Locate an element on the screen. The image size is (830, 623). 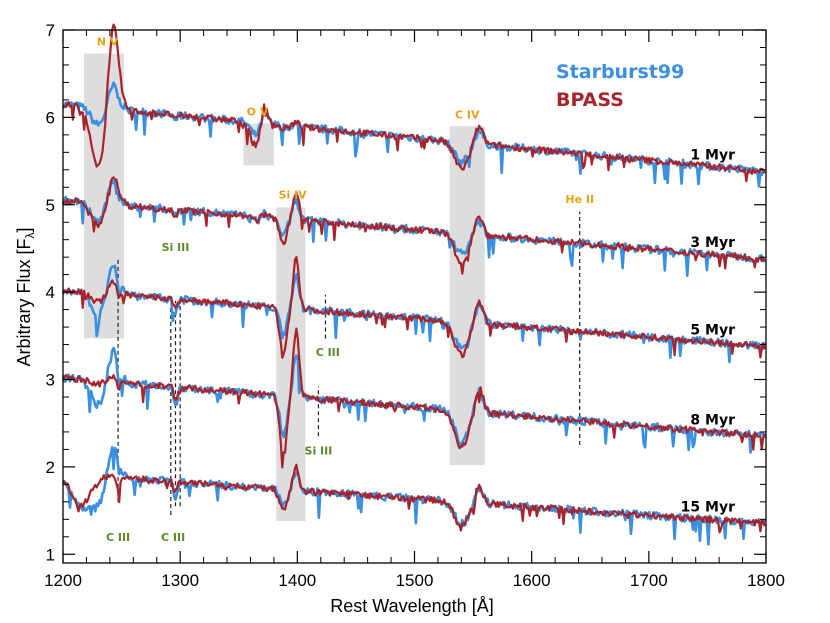
x-tick-label-1700: 1700 is located at coordinates (649, 580).